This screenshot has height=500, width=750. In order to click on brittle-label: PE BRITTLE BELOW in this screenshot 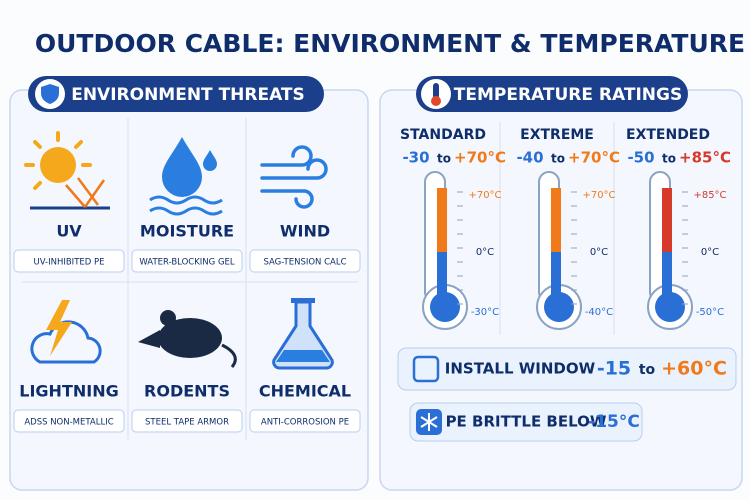, I will do `click(526, 422)`.